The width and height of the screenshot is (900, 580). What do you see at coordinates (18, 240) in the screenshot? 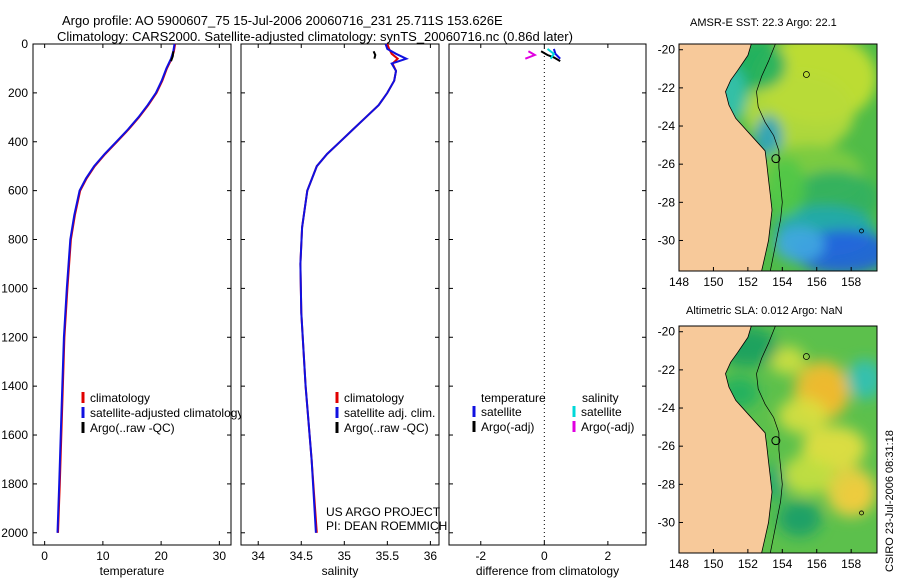
I see `y-tick-label: 800` at bounding box center [18, 240].